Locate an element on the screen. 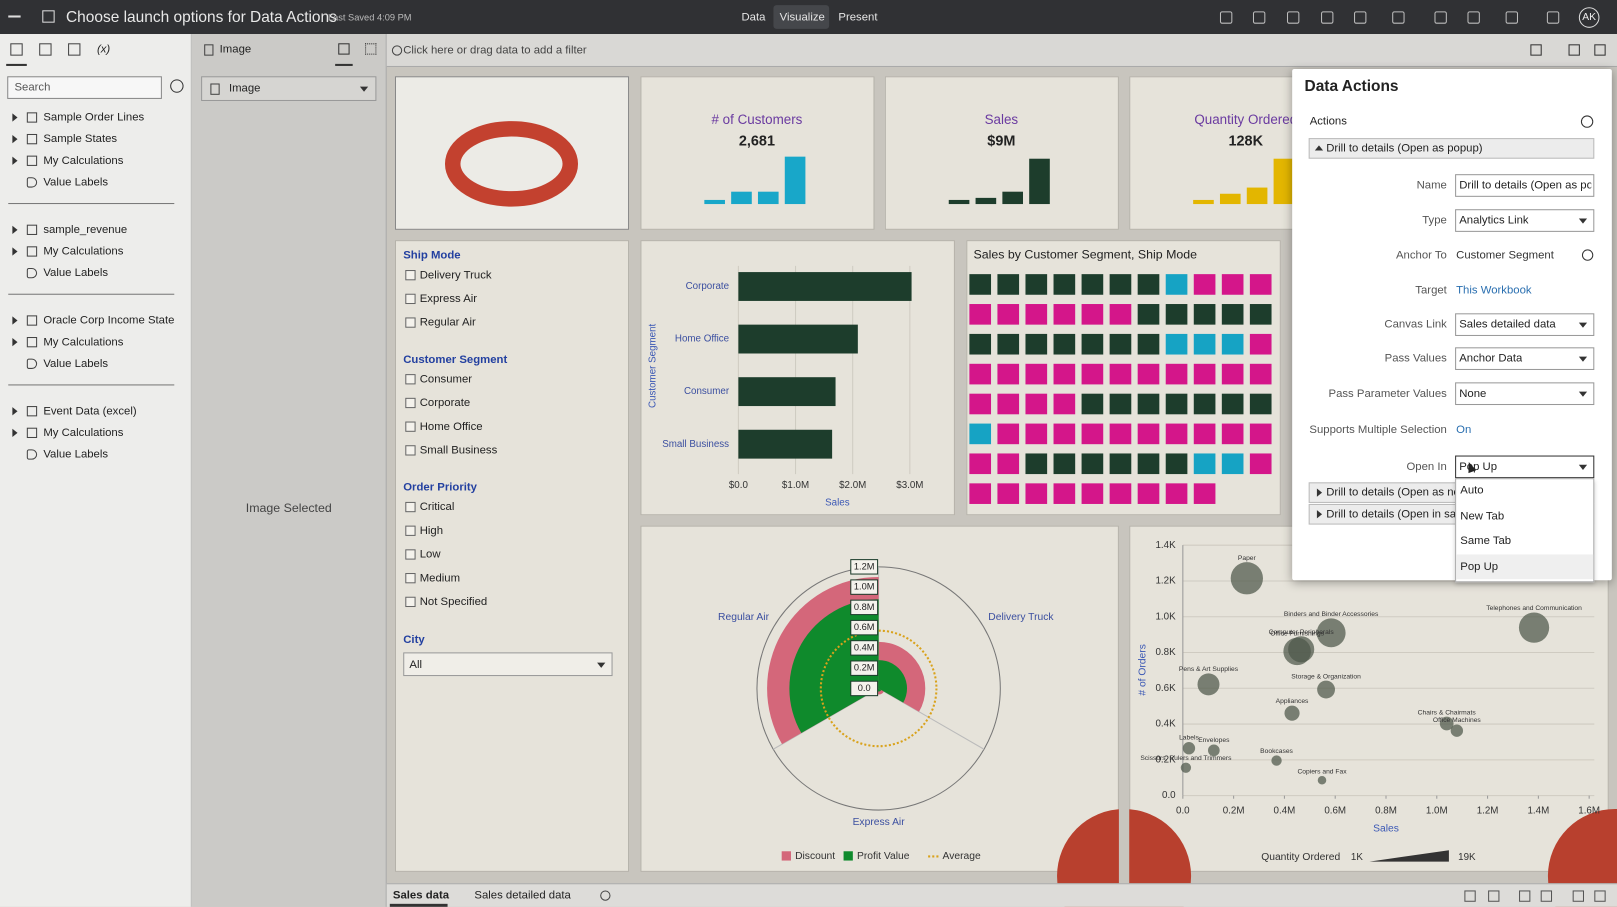  point-label: Paper is located at coordinates (1247, 558).